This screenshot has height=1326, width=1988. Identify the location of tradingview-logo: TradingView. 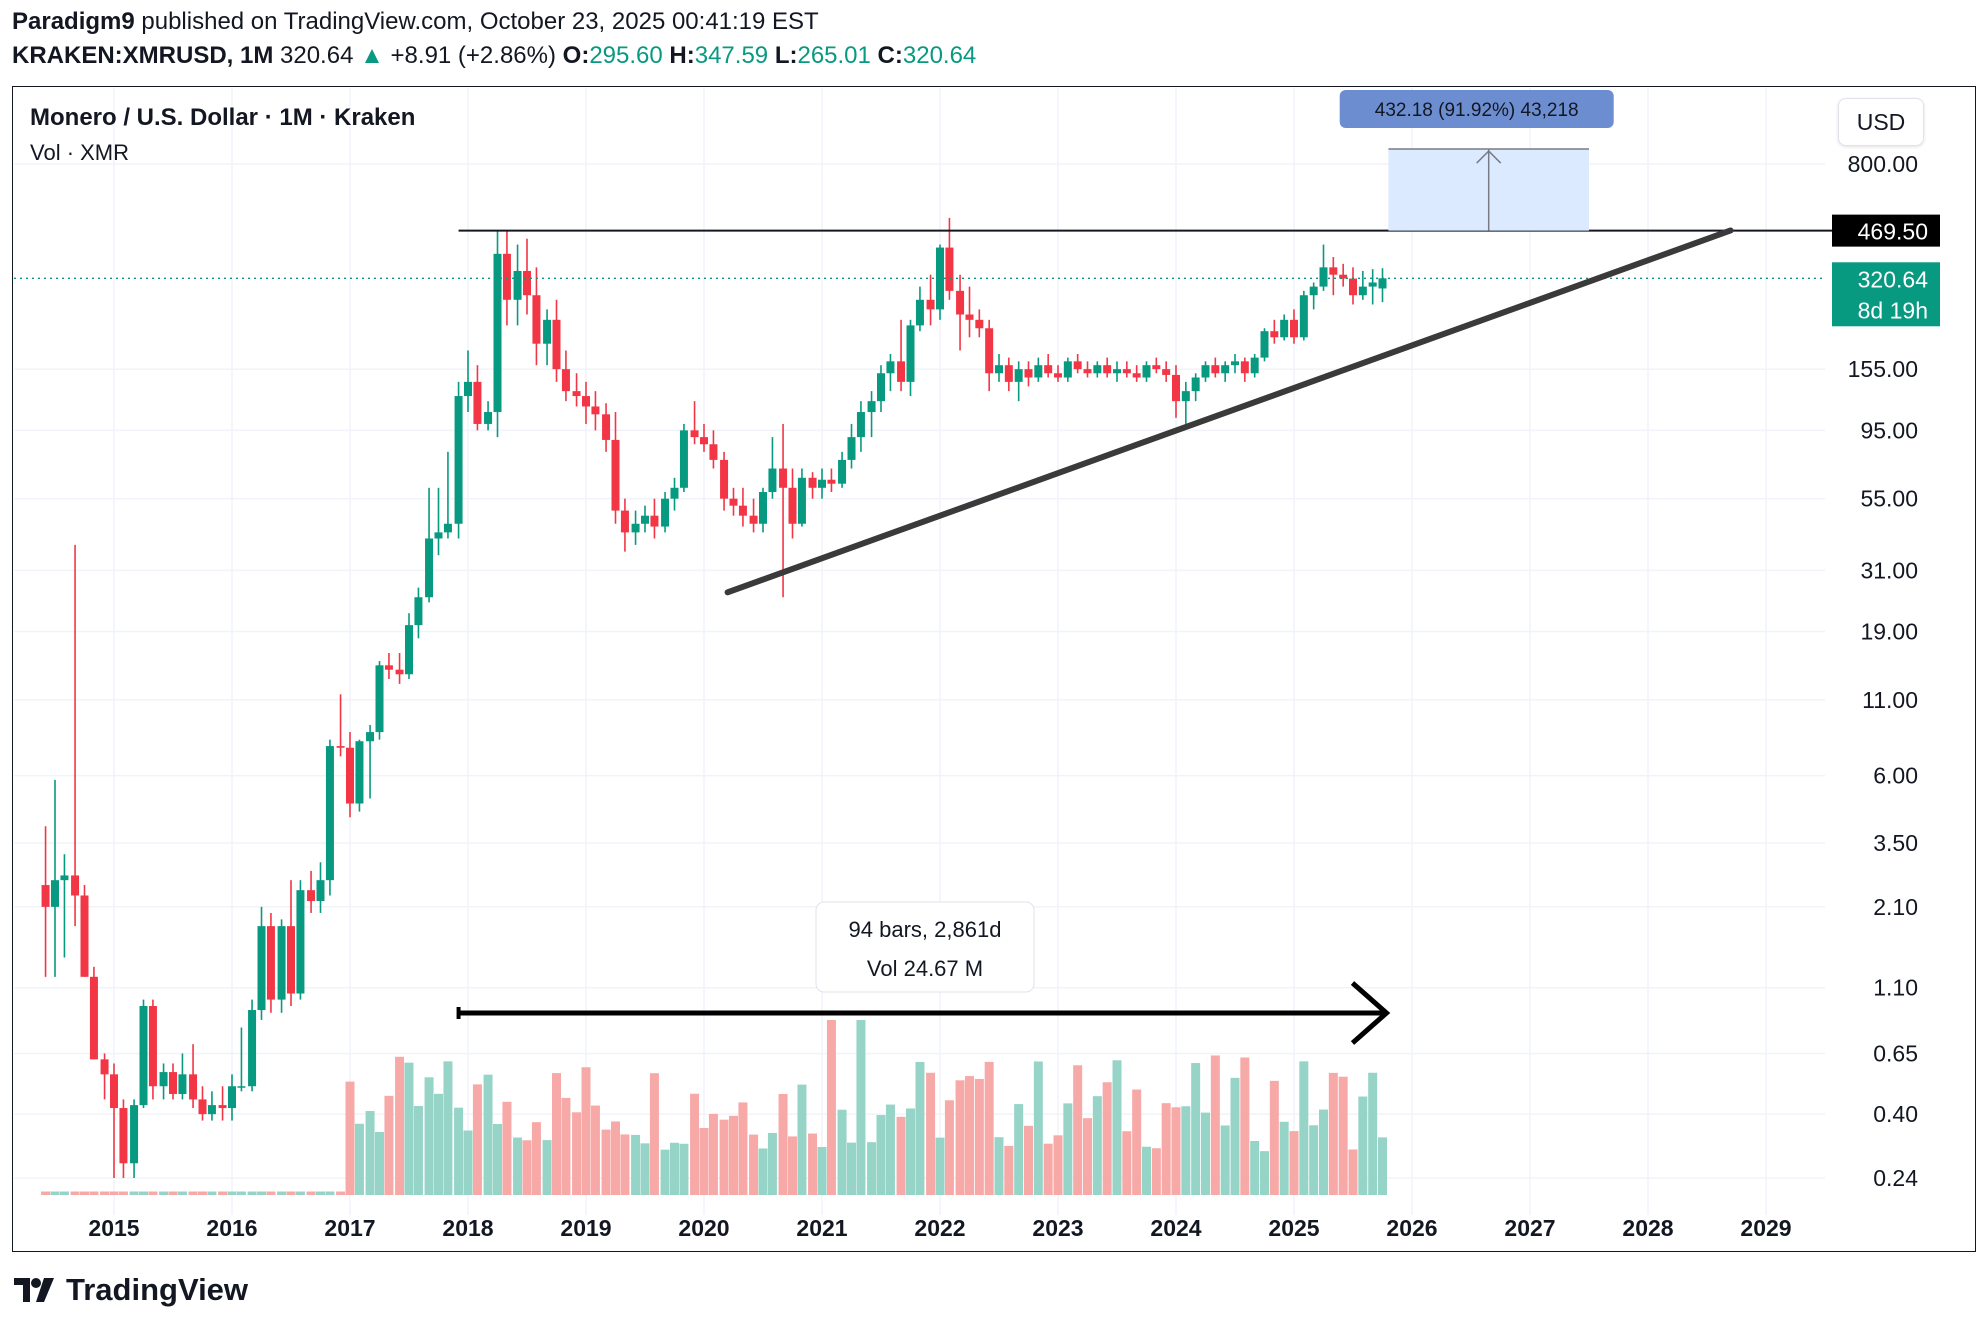
(131, 1290).